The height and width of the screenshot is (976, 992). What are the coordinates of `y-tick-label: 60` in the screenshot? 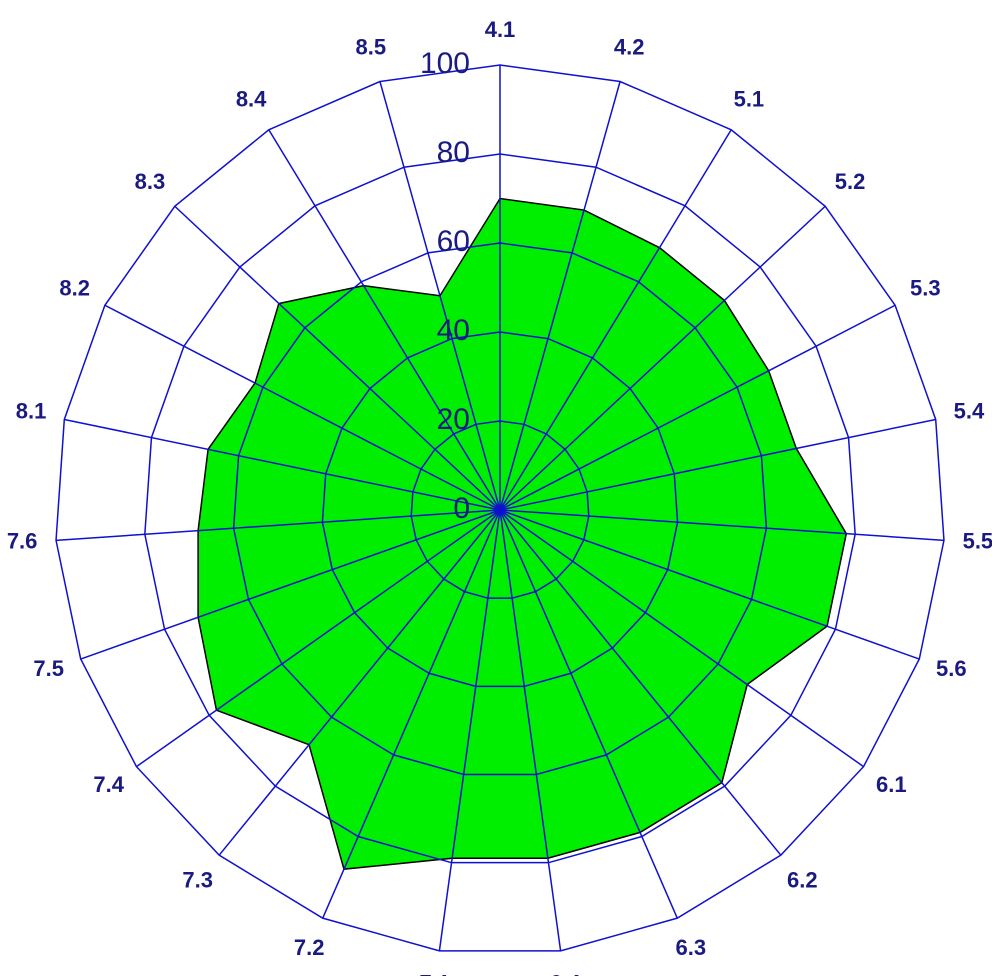 It's located at (453, 241).